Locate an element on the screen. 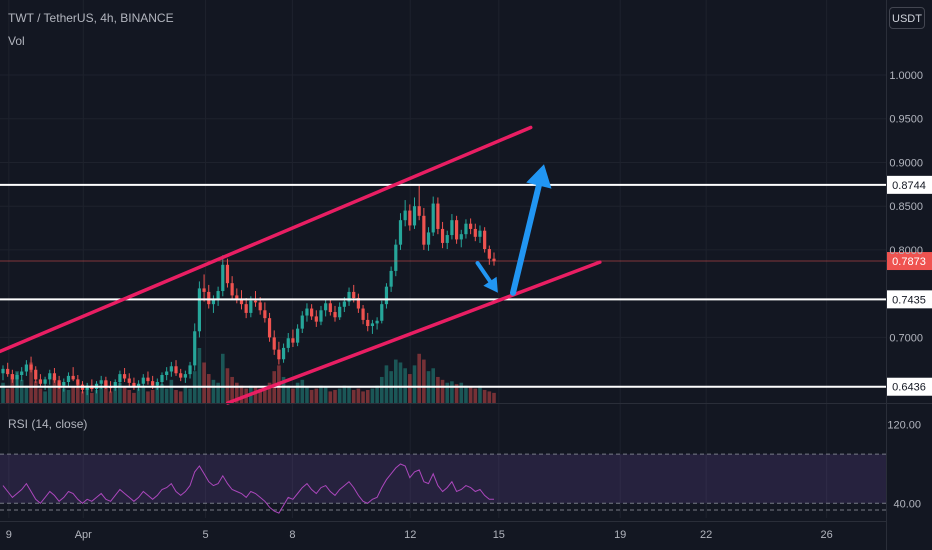 The image size is (932, 550). time-tick-label: 15 is located at coordinates (499, 535).